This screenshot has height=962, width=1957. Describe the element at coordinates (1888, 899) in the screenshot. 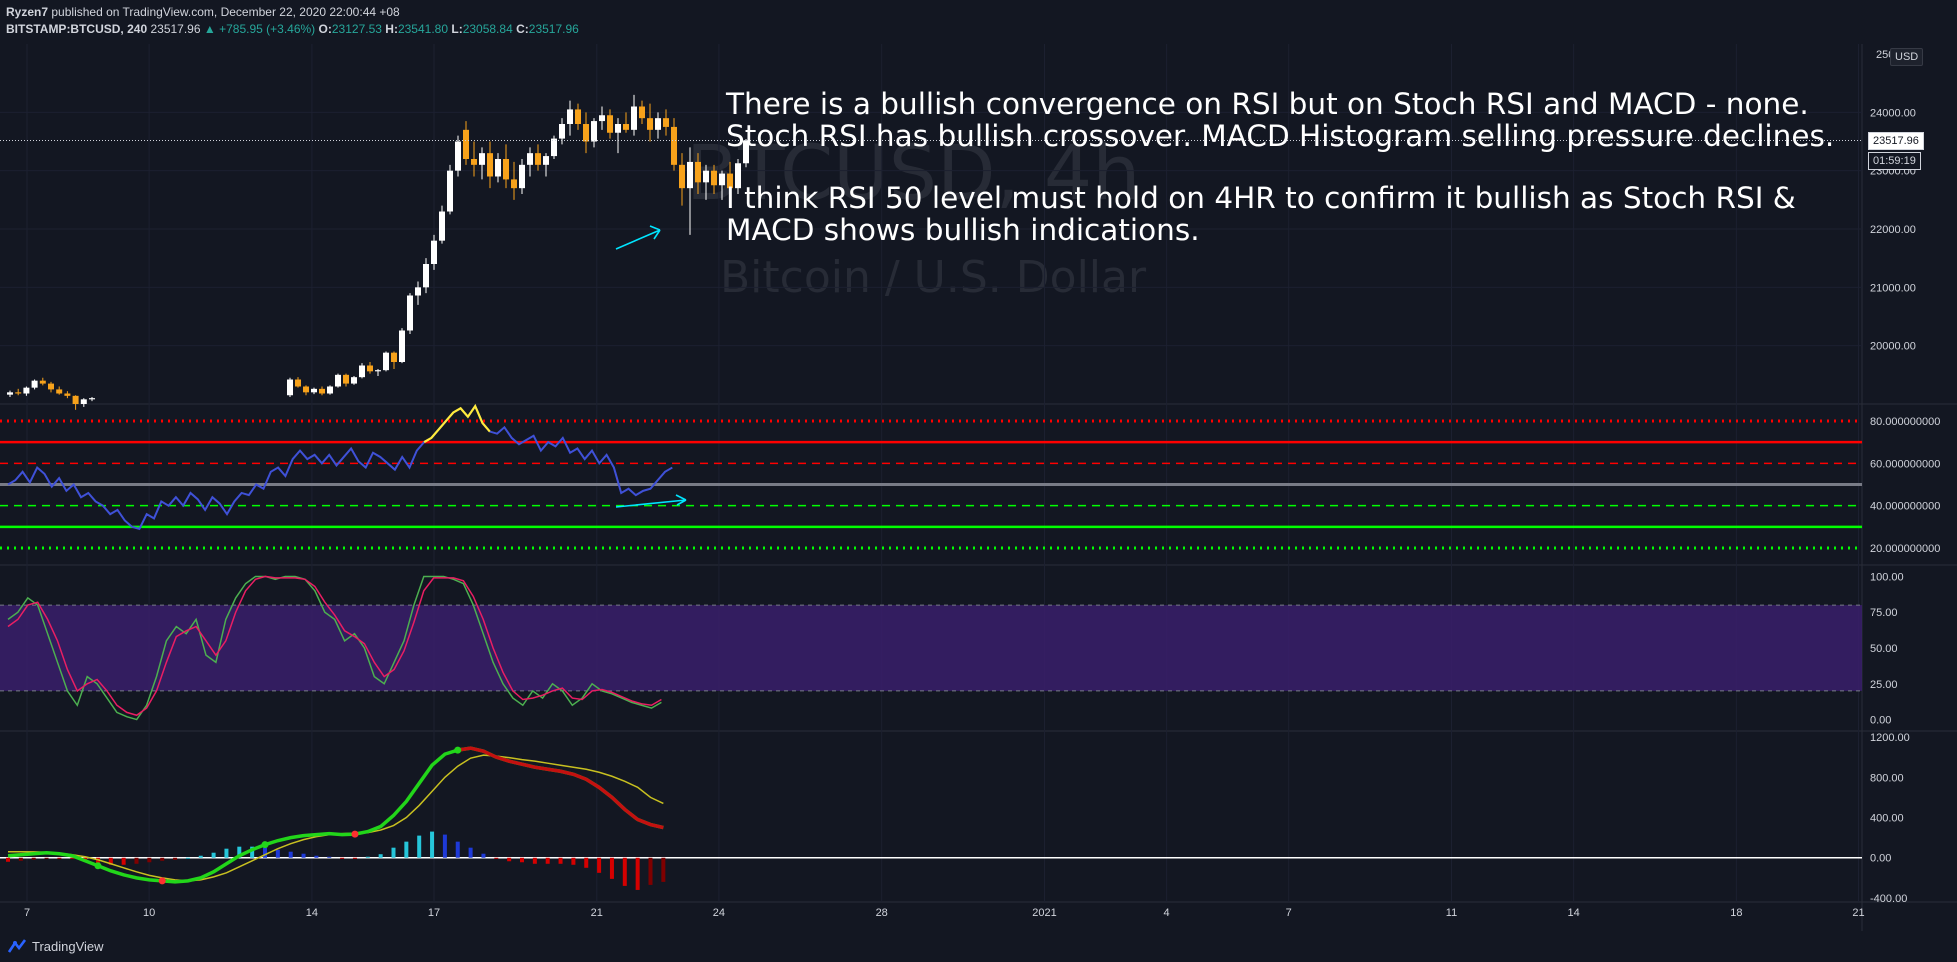

I see `macd-tick-label: -400.00` at that location.